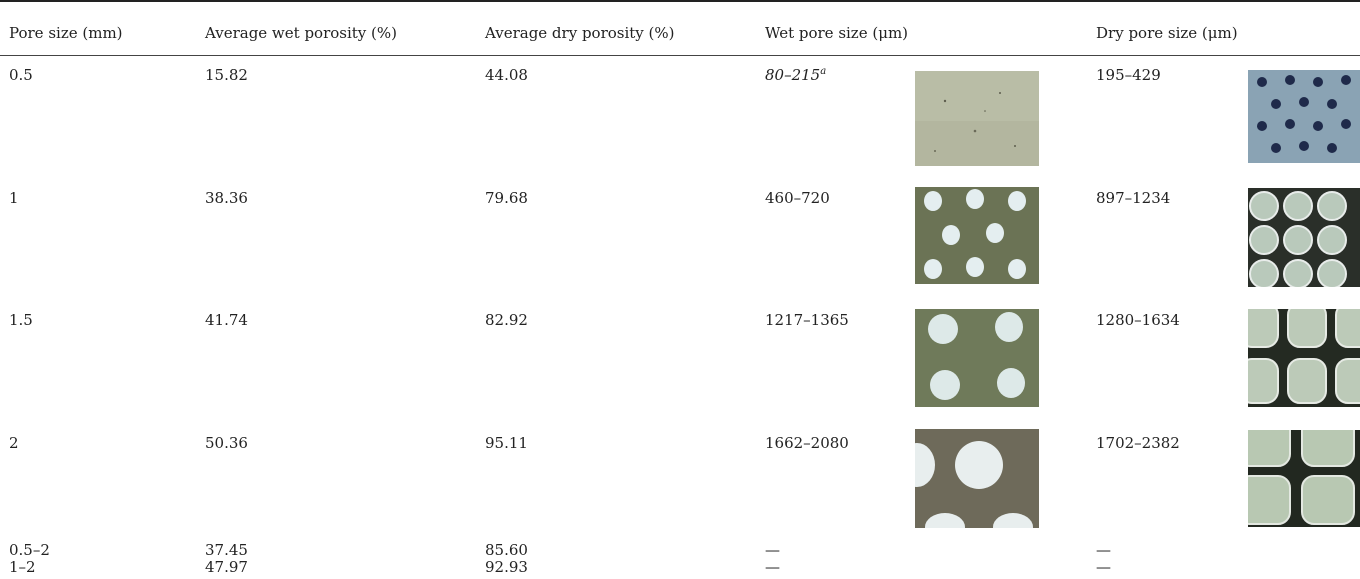 Image resolution: width=1360 pixels, height=579 pixels. I want to click on cell-pore-size: 2, so click(14, 443).